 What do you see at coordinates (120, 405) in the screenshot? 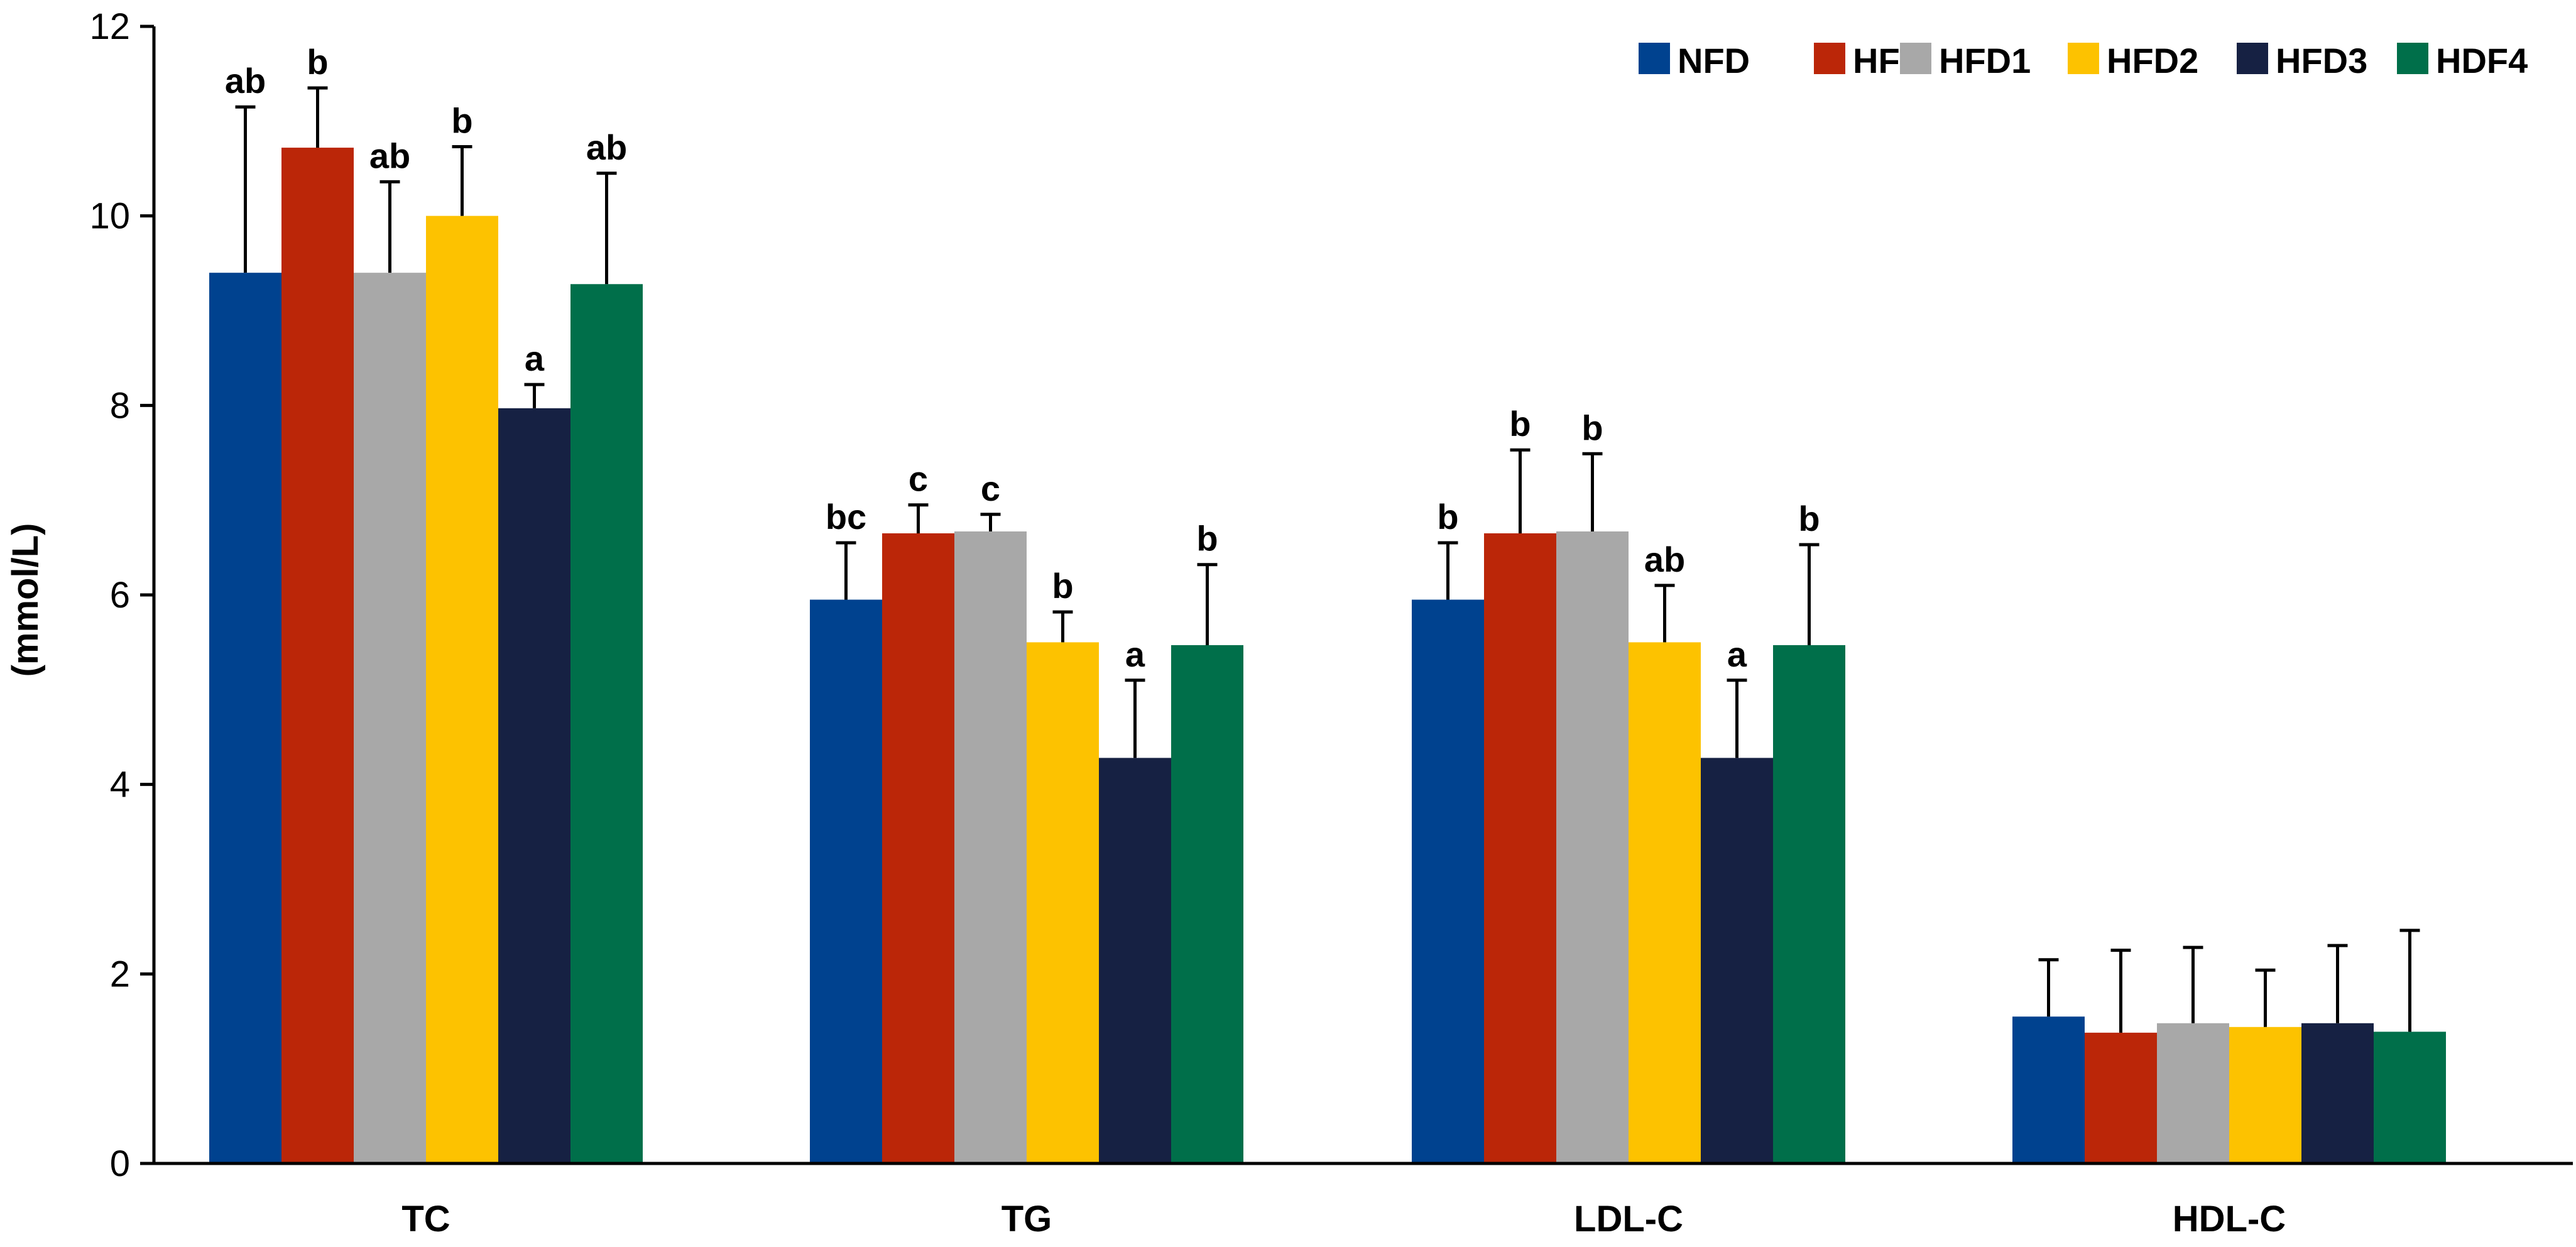
I see `y-tick-label-8: 8` at bounding box center [120, 405].